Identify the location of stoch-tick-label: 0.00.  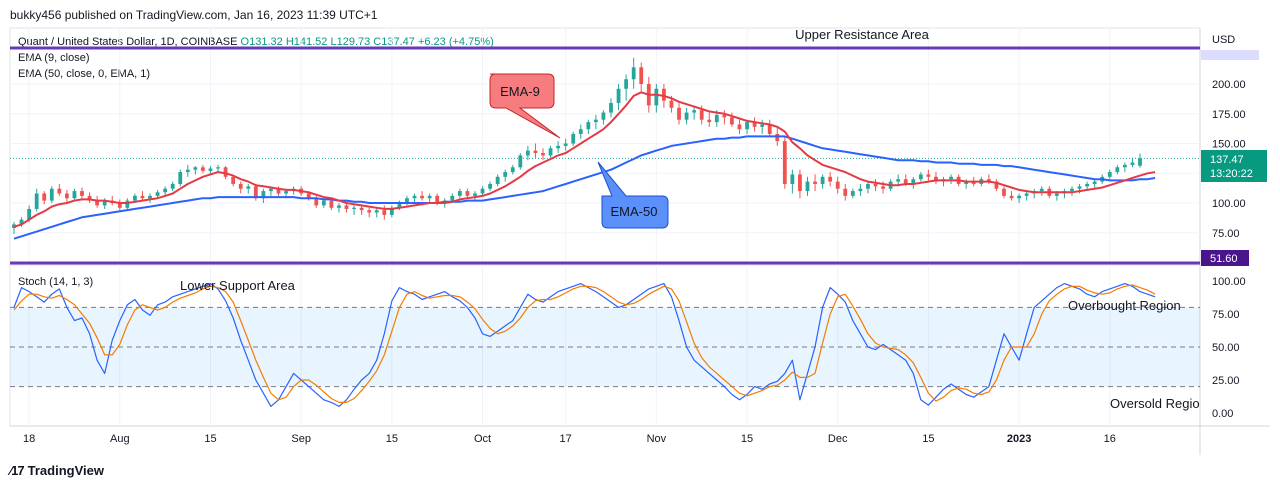
(1222, 414).